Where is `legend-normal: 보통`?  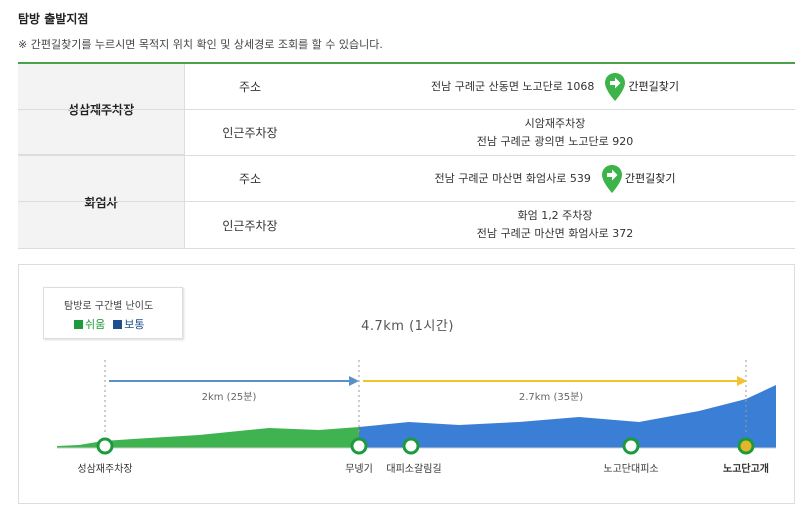
legend-normal: 보통 is located at coordinates (129, 324).